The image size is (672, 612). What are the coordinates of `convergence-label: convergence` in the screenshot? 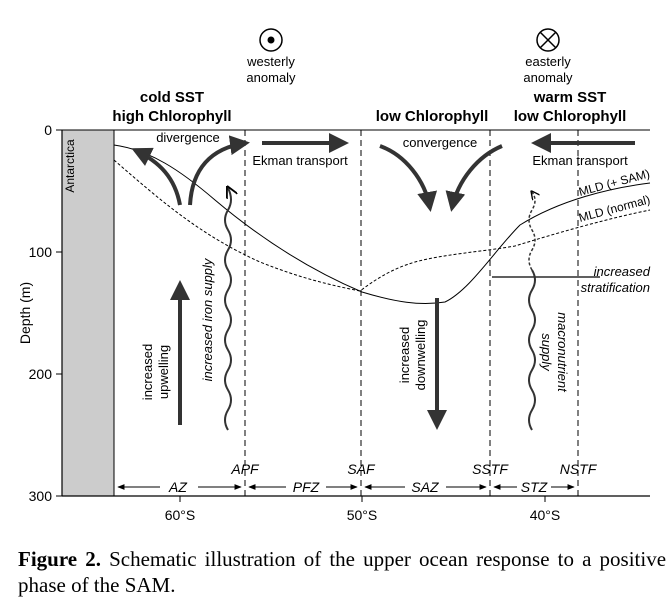 It's located at (440, 142).